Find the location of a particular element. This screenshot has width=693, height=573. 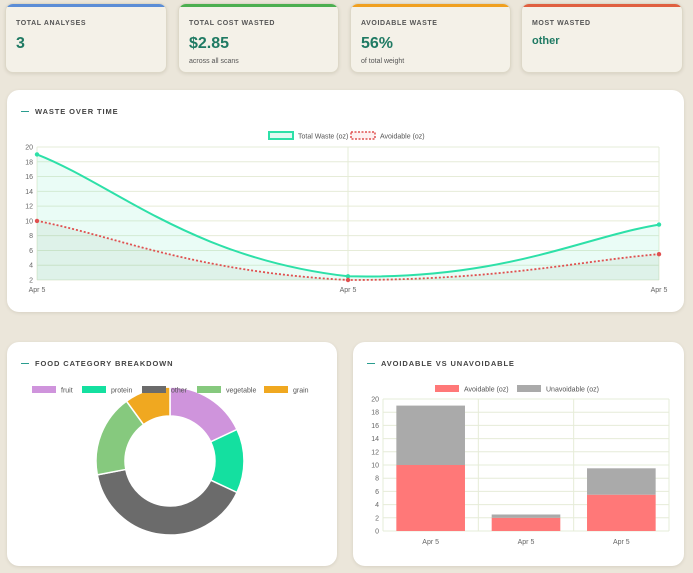

section-title: AVOIDABLE VS UNAVOIDABLE is located at coordinates (441, 363).